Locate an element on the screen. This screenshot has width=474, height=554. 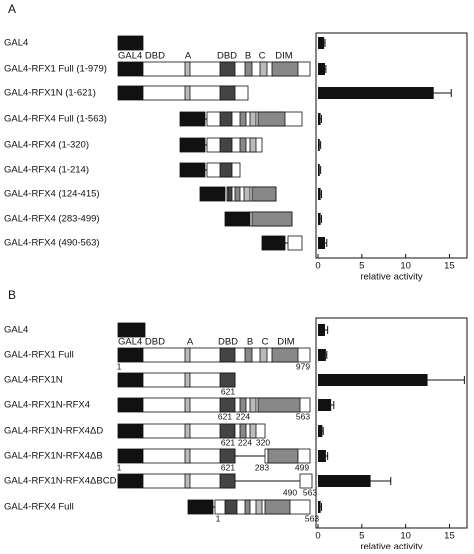
construct-label: GAL4-RFX4 (1-214) is located at coordinates (46, 170).